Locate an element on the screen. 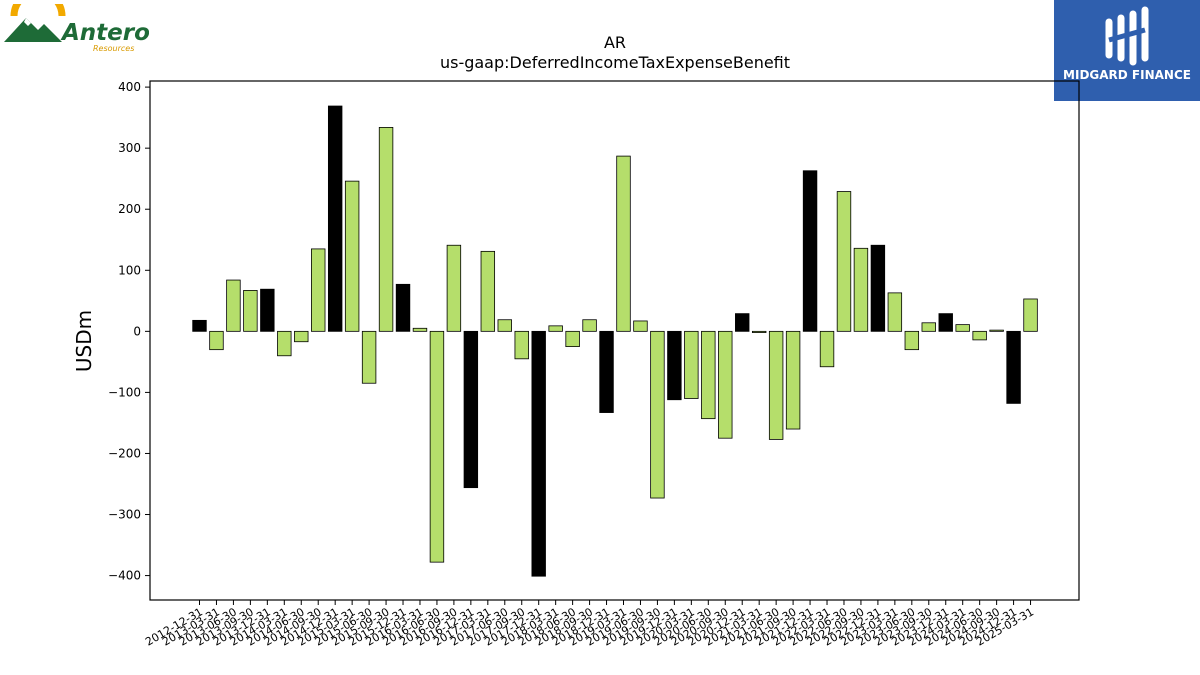 Image resolution: width=1200 pixels, height=675 pixels. y-tick-label: 200 is located at coordinates (129, 209).